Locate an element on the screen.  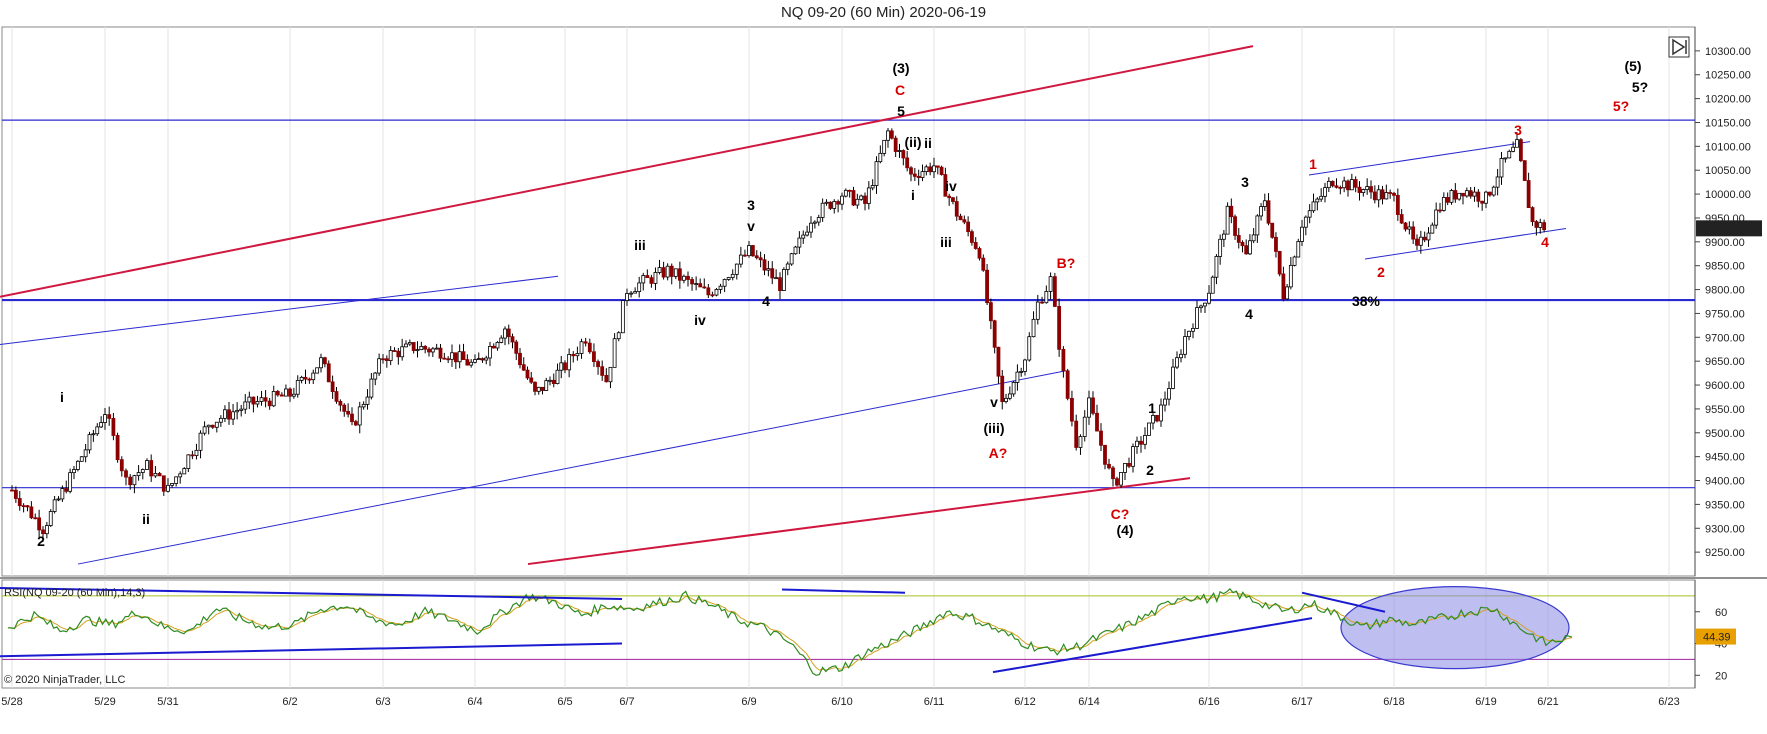
x-tick-label: 6/17 is located at coordinates (1301, 702).